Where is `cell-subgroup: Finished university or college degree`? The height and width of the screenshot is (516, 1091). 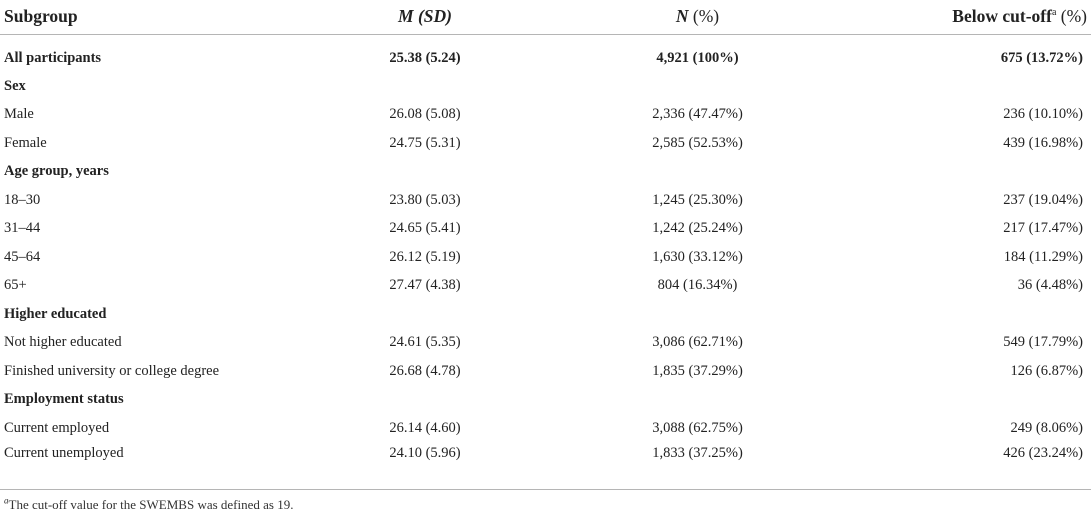
cell-subgroup: Finished university or college degree is located at coordinates (112, 370).